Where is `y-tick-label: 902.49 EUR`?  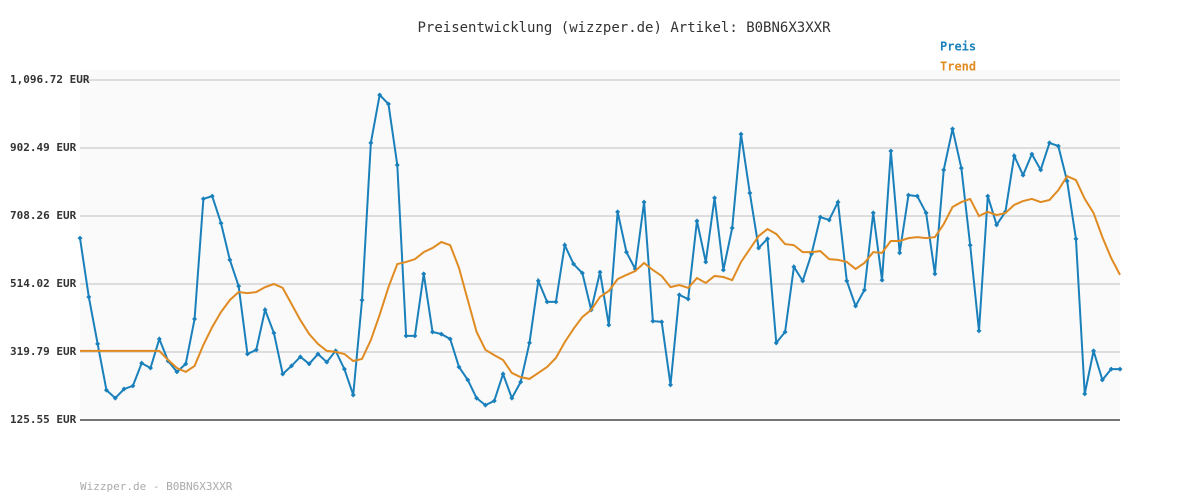
y-tick-label: 902.49 EUR is located at coordinates (43, 147).